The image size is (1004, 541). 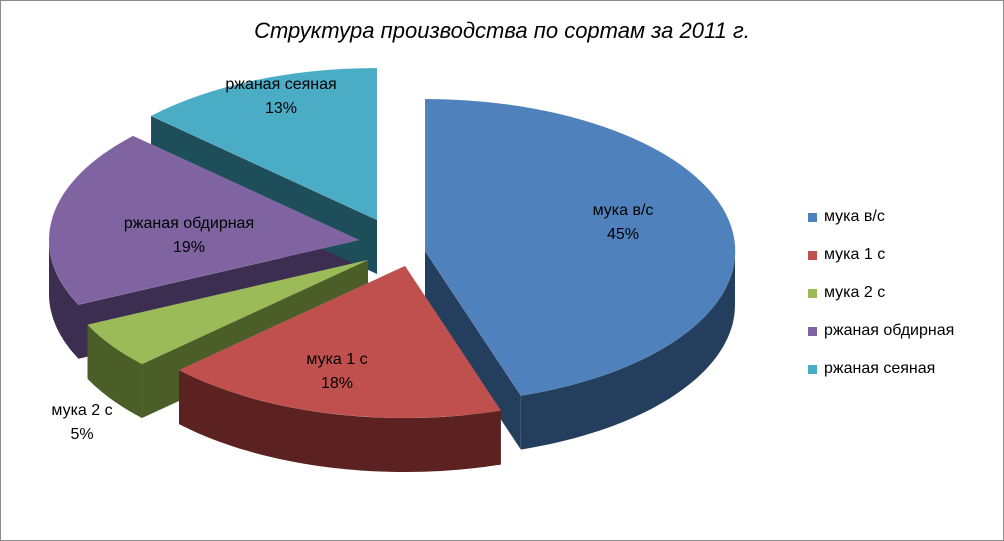 What do you see at coordinates (473, 350) in the screenshot?
I see `pie-slice-side` at bounding box center [473, 350].